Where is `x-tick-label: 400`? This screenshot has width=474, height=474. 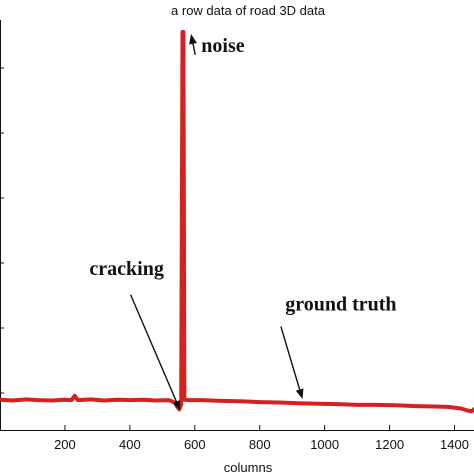
x-tick-label: 400 is located at coordinates (130, 444).